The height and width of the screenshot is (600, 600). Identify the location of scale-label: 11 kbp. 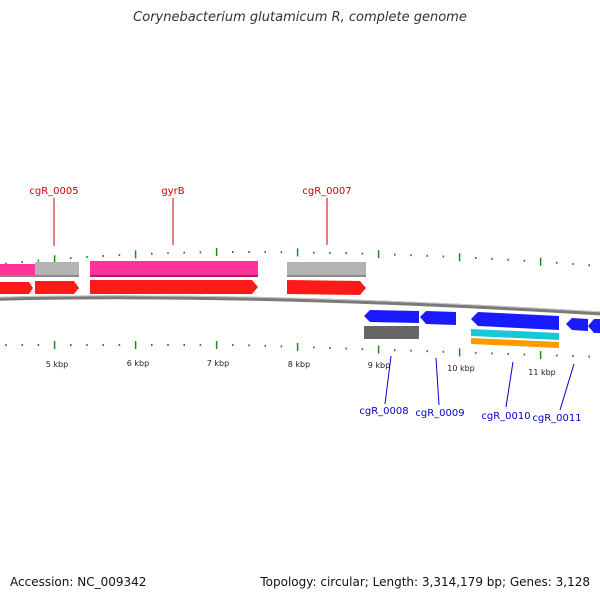
(542, 372).